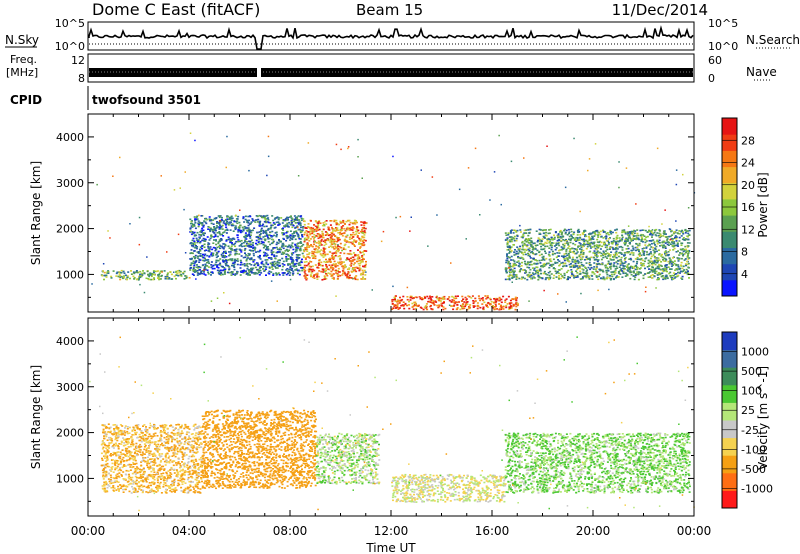  I want to click on cpid-row: CPID twofsound 3501, so click(105, 98).